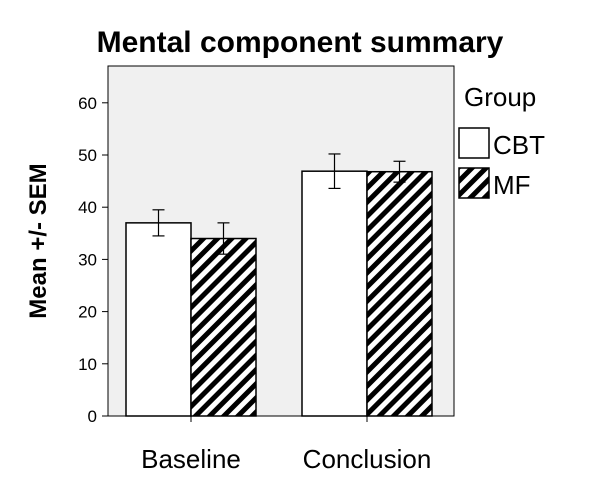  Describe the element at coordinates (334, 171) in the screenshot. I see `error-bar-cbt-conclusion` at that location.